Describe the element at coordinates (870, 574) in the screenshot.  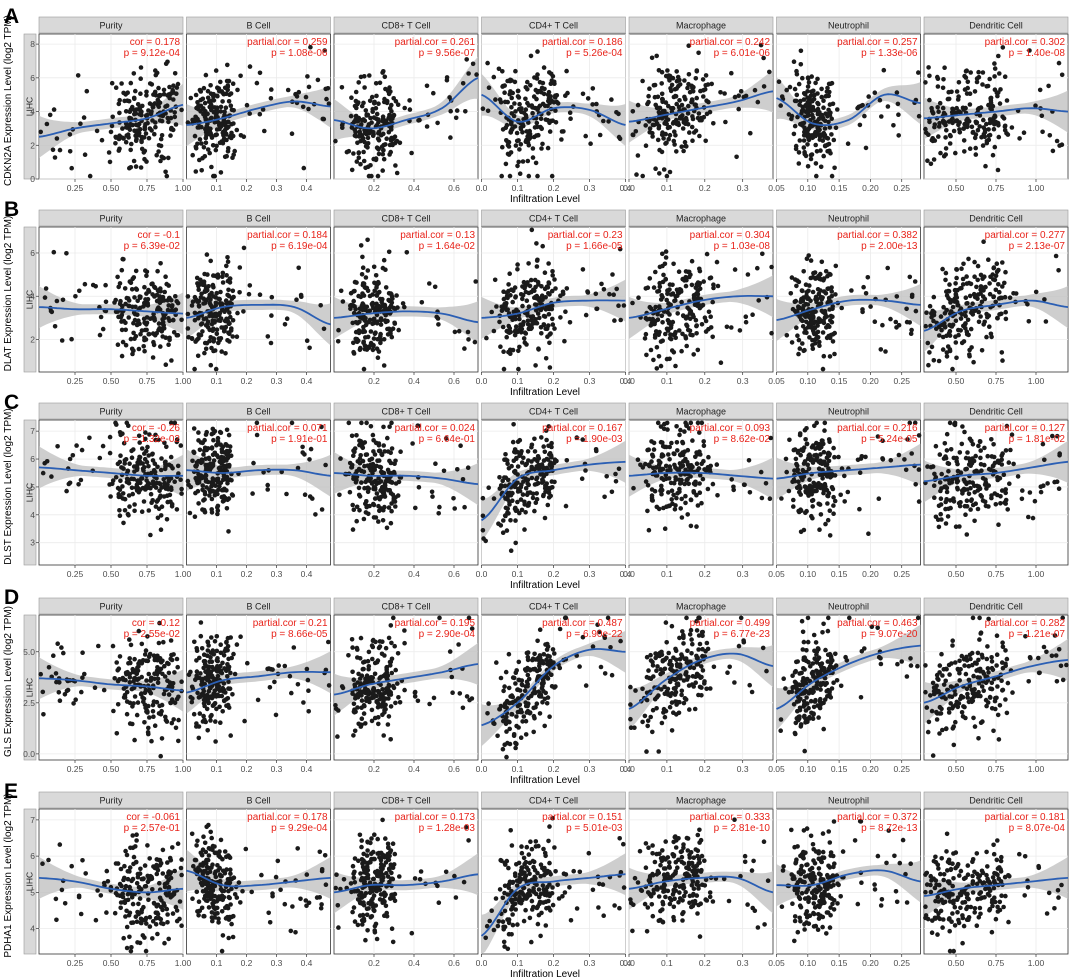
I see `x-tick-label: 0.20` at that location.